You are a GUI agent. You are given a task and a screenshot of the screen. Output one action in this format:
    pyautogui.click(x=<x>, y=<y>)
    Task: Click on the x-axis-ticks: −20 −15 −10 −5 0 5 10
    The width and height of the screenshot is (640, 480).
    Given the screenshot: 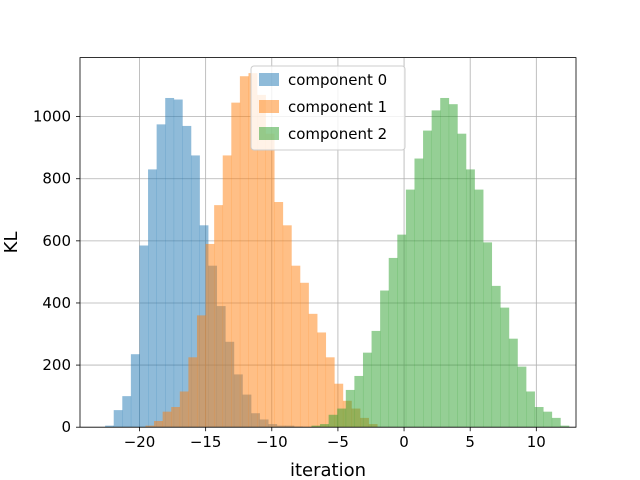 What is the action you would take?
    pyautogui.click(x=335, y=439)
    